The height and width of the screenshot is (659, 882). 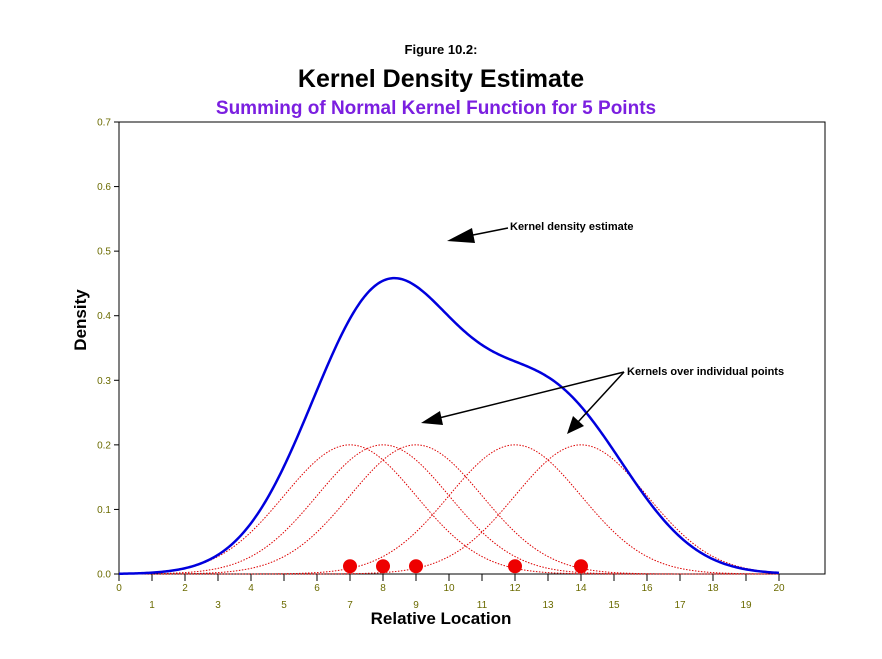 I want to click on annotation-kernels-label: Kernels over individual points, so click(x=705, y=372).